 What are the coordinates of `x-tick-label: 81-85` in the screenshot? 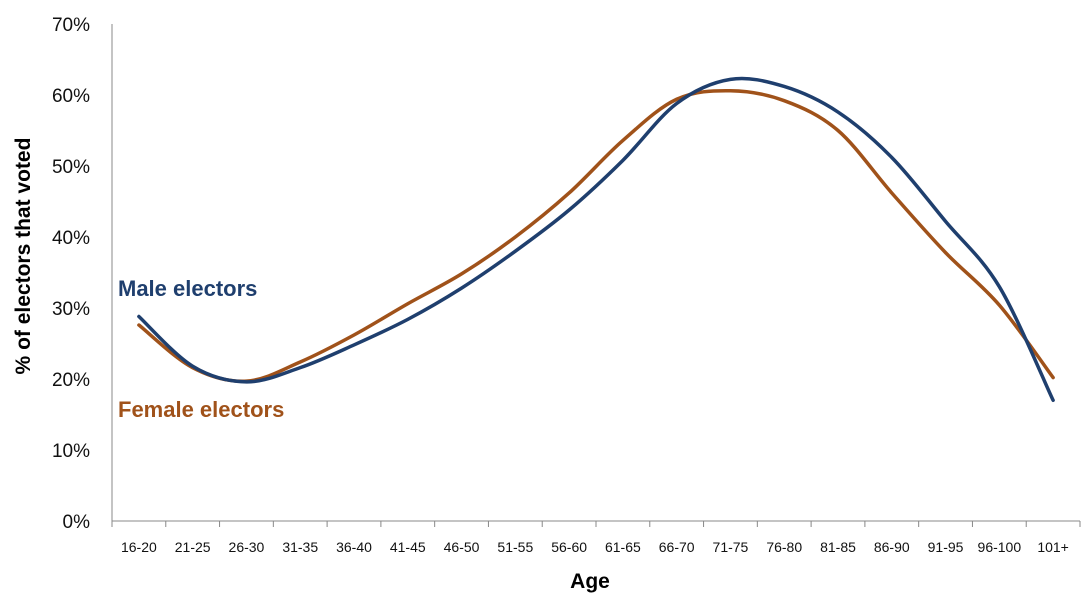 It's located at (838, 547).